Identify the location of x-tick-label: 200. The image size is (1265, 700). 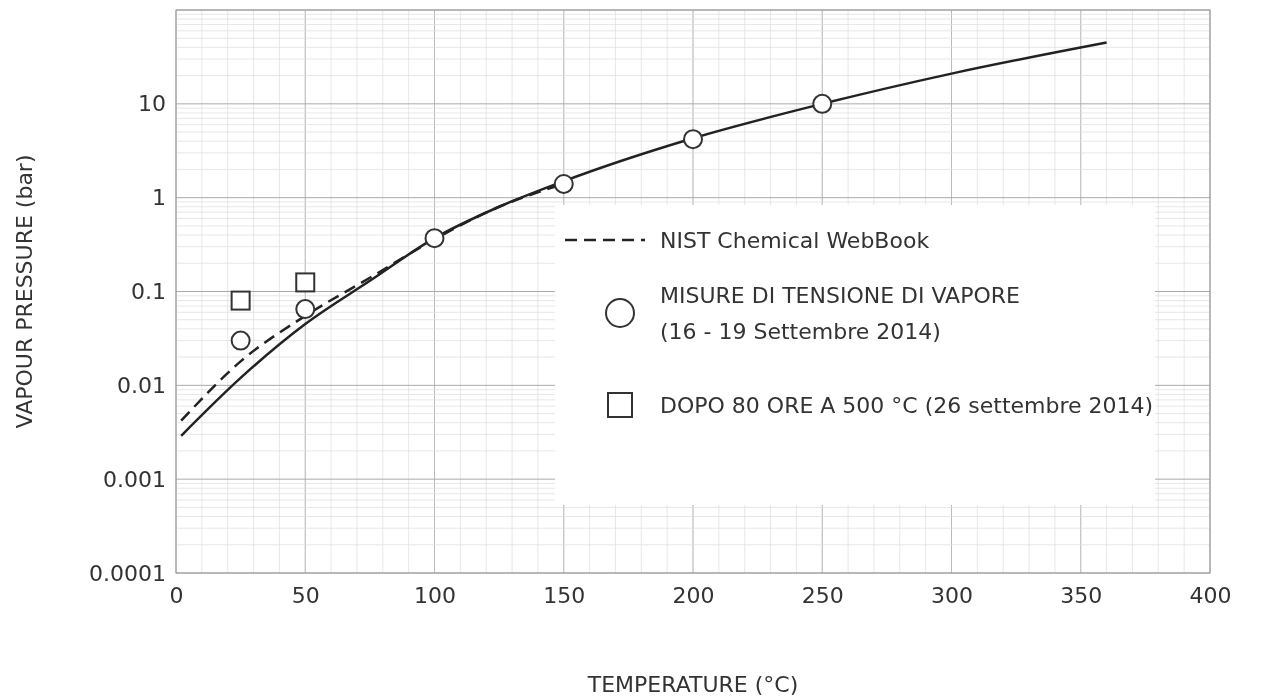
(693, 595).